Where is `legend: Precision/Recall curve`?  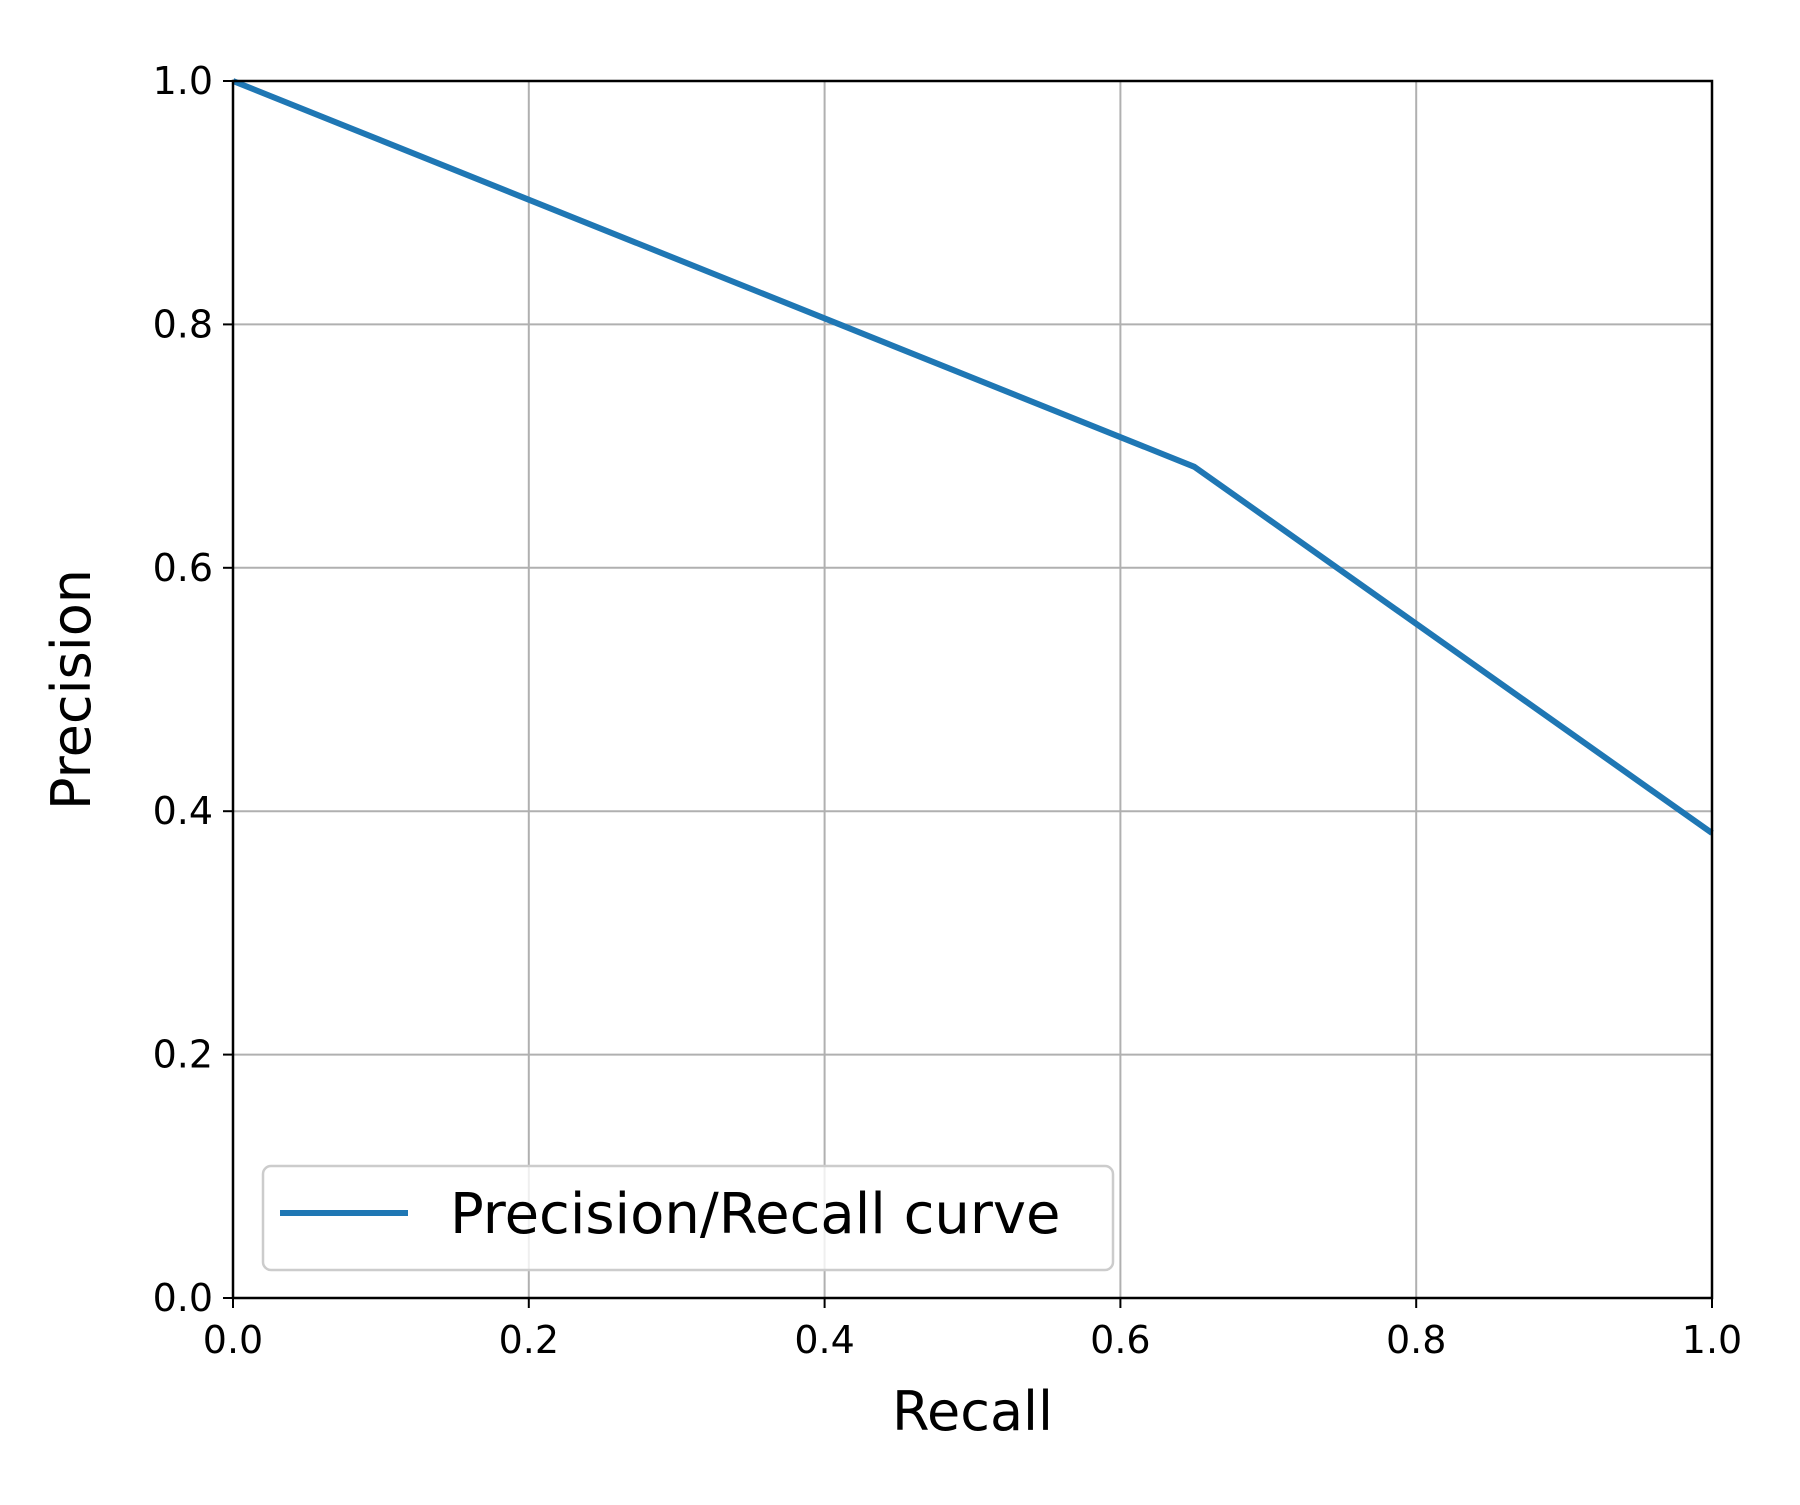
legend: Precision/Recall curve is located at coordinates (688, 1218).